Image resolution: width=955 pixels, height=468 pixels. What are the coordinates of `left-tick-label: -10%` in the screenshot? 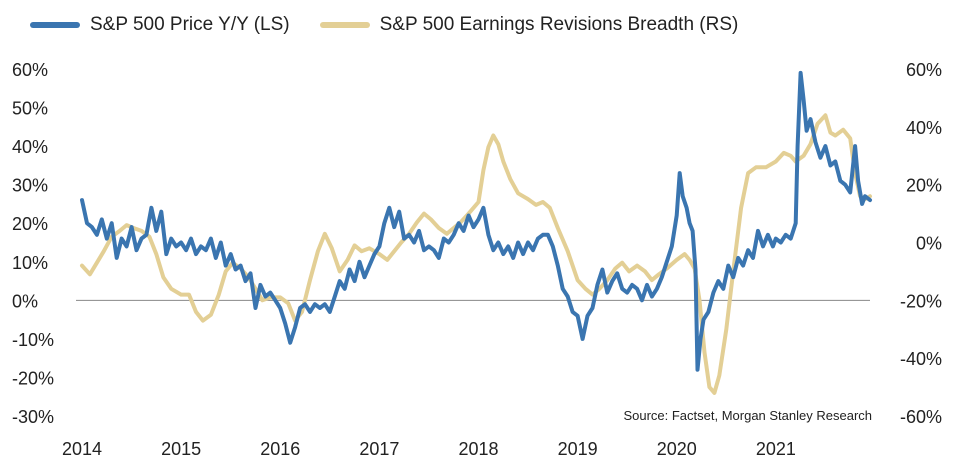 It's located at (33, 340).